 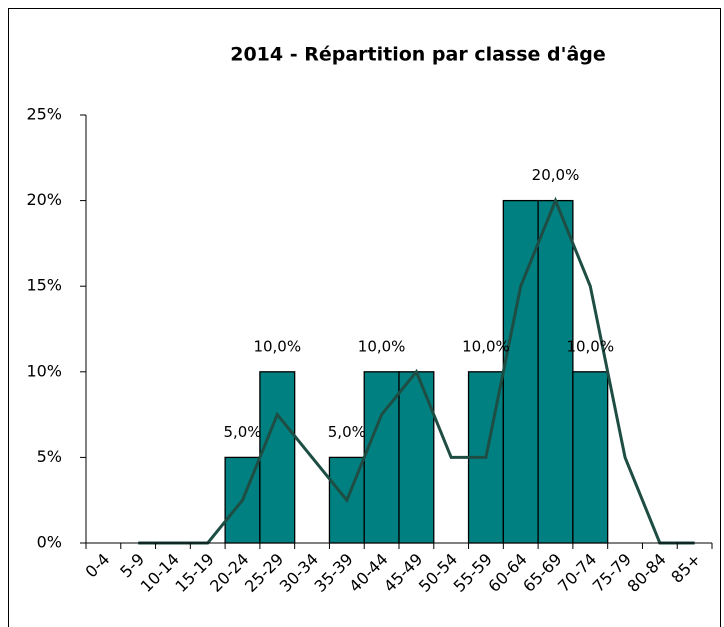 What do you see at coordinates (44, 114) in the screenshot?
I see `y-tick-label: 25%` at bounding box center [44, 114].